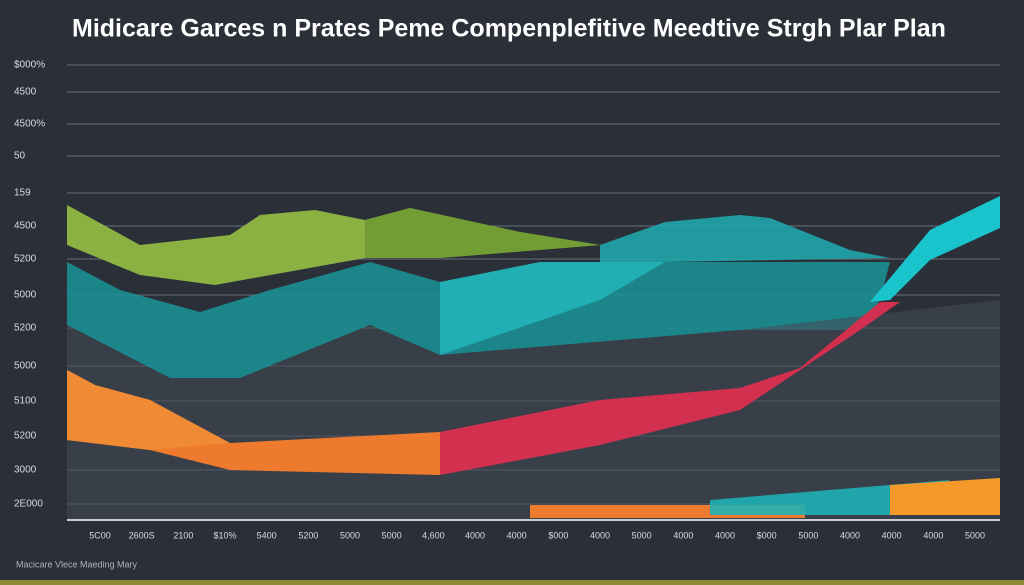  I want to click on x-tick-label: 5C00, so click(100, 535).